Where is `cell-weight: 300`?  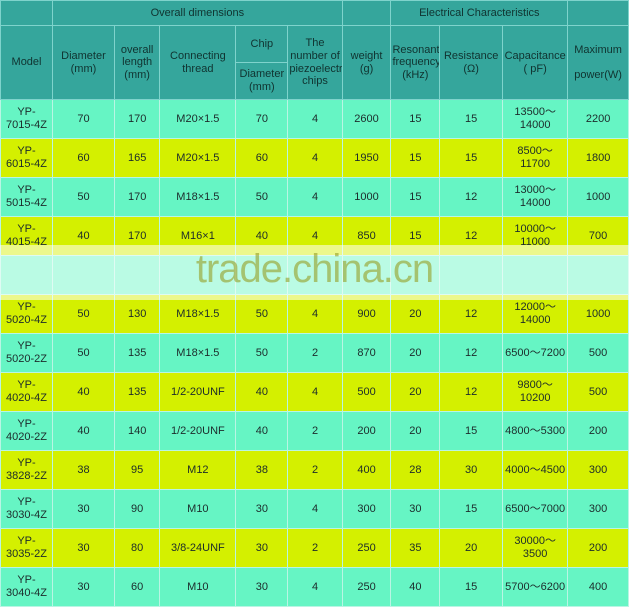
cell-weight: 300 is located at coordinates (366, 509).